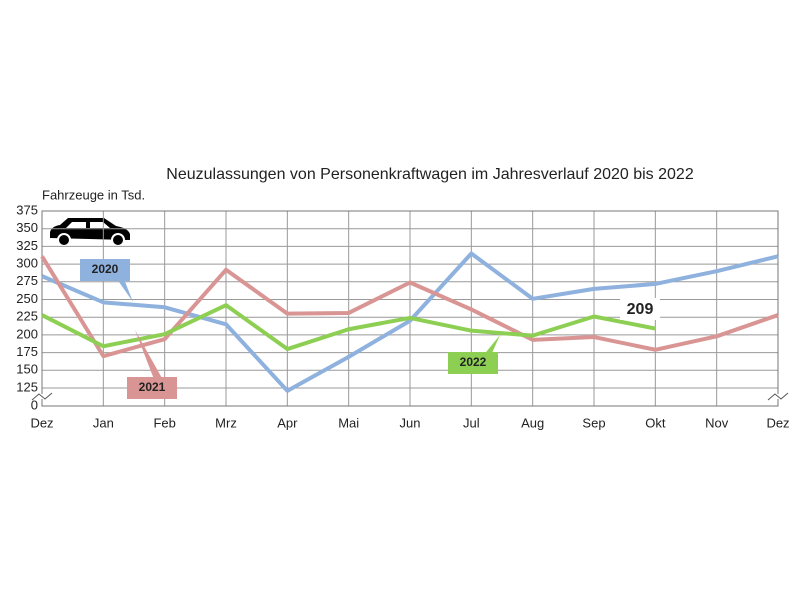  What do you see at coordinates (93, 194) in the screenshot?
I see `y-axis-label: Fahrzeuge in Tsd.` at bounding box center [93, 194].